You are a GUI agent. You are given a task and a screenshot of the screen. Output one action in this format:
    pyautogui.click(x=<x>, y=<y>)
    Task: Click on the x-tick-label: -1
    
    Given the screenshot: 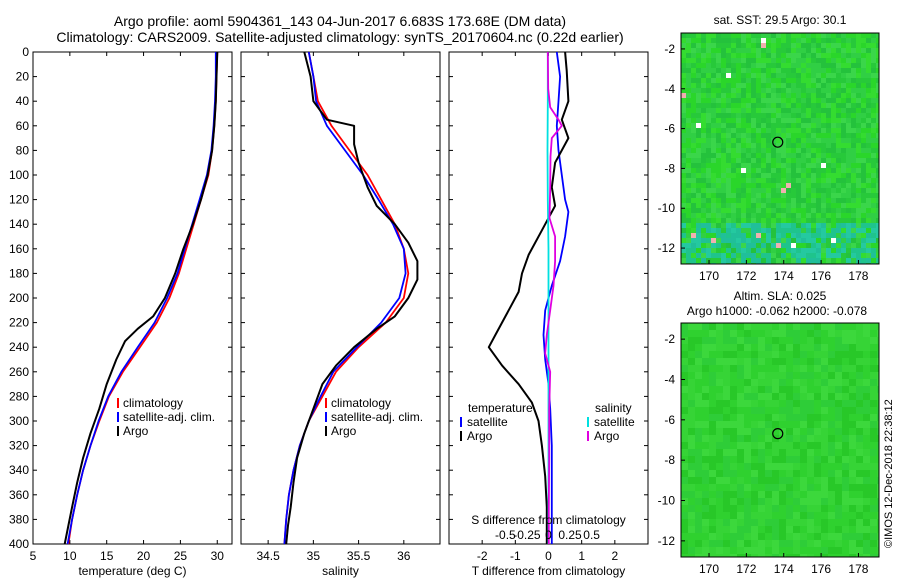 What is the action you would take?
    pyautogui.click(x=515, y=556)
    